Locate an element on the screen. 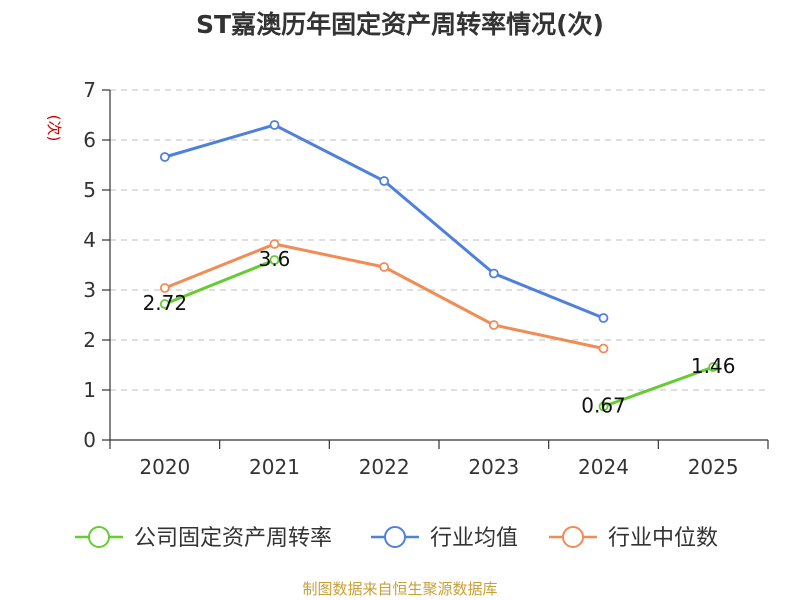  x-tick-label: 2024 is located at coordinates (603, 467).